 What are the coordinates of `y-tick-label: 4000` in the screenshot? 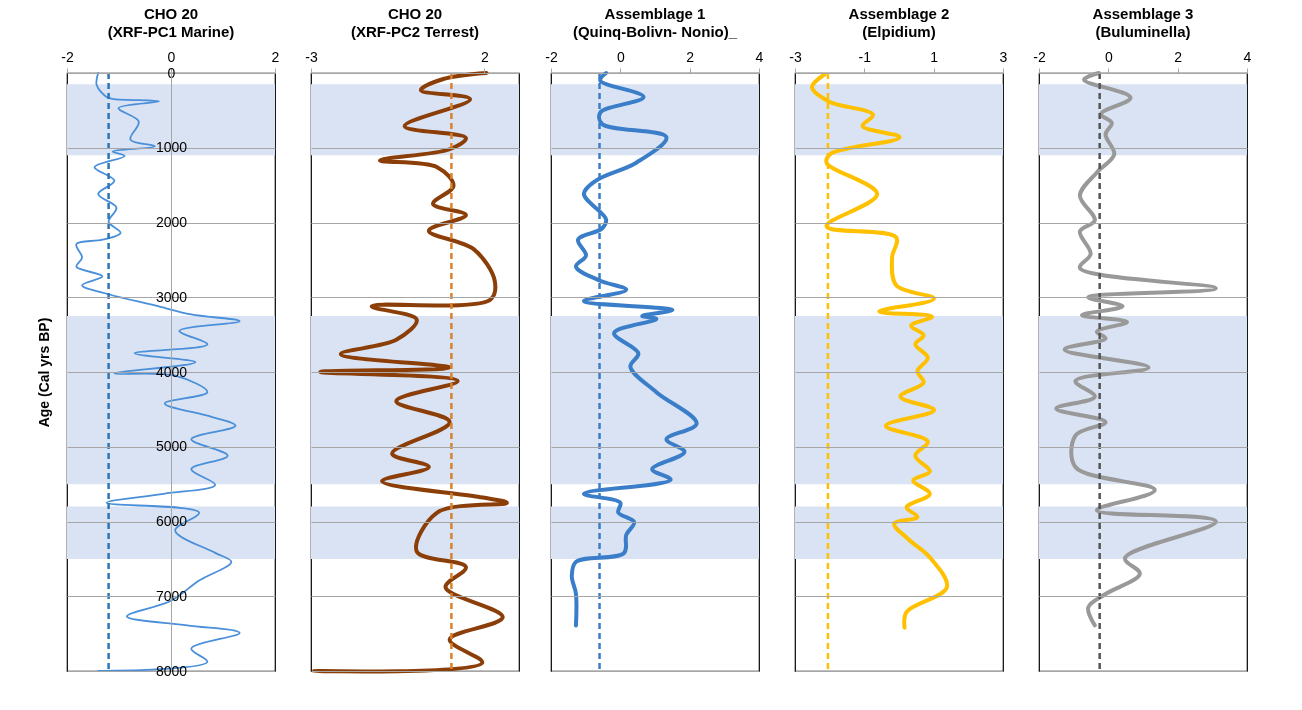 It's located at (171, 371).